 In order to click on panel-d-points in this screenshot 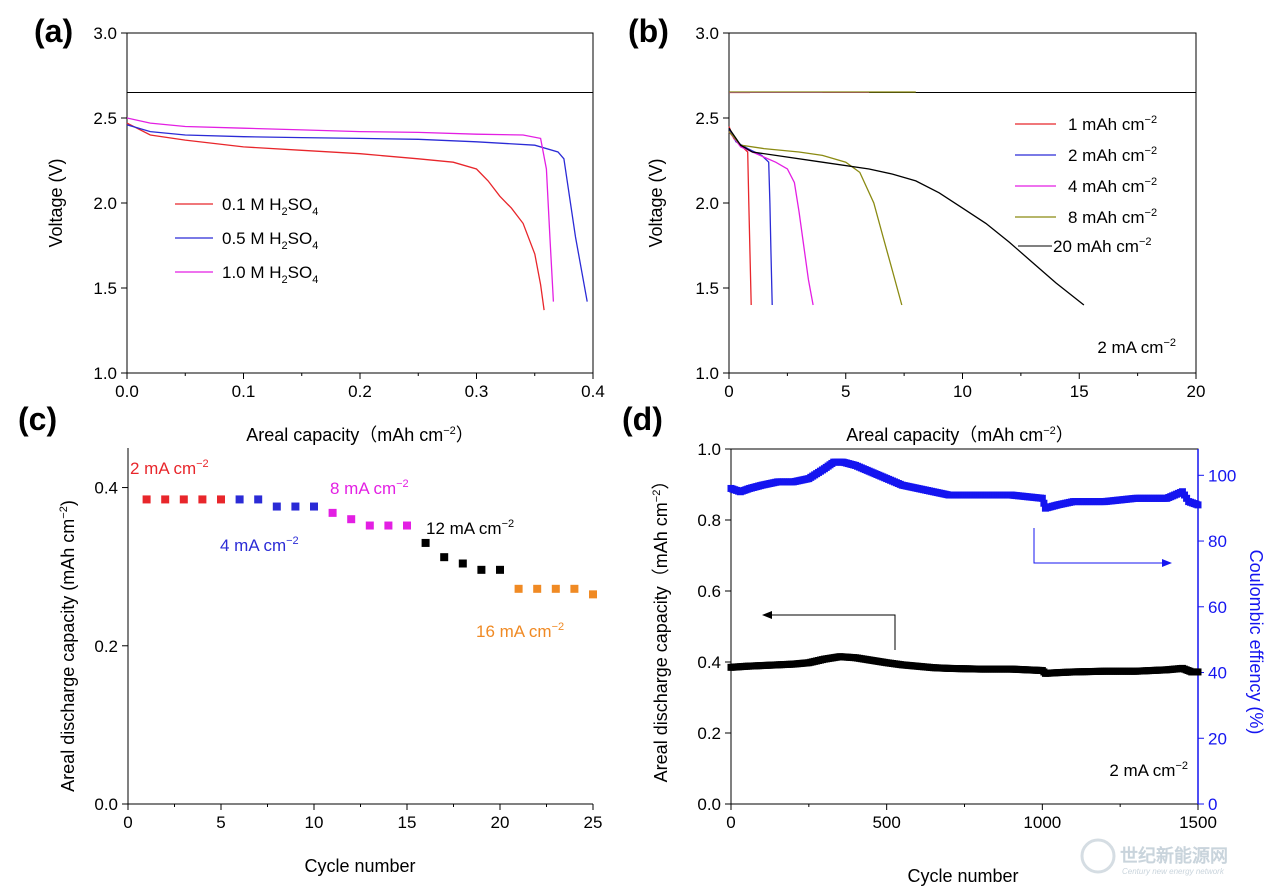, I will do `click(964, 567)`.